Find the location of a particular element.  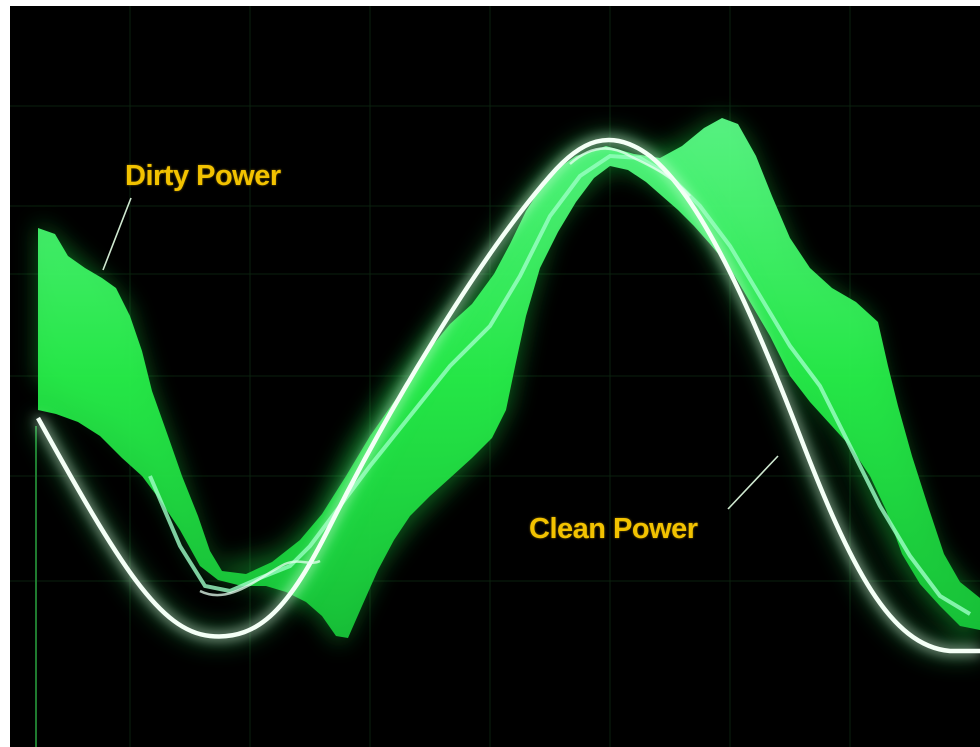

clean-pointer-line is located at coordinates (753, 482).